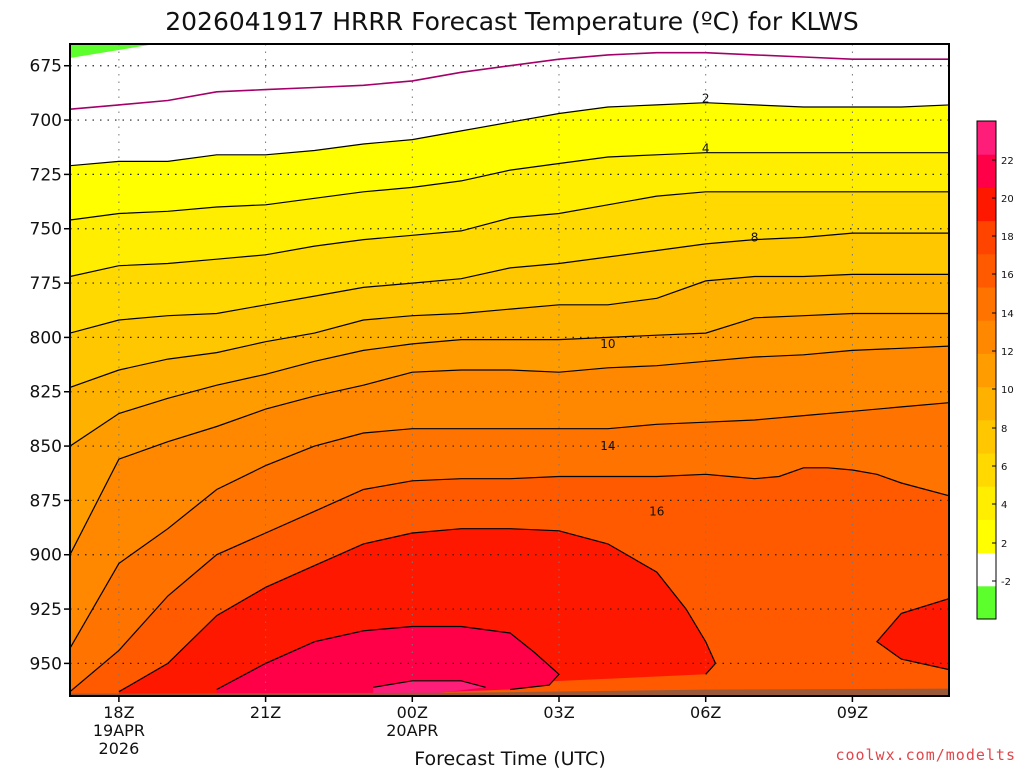 This screenshot has width=1024, height=768. What do you see at coordinates (1004, 544) in the screenshot?
I see `colorbar-tick-label-10: 2` at bounding box center [1004, 544].